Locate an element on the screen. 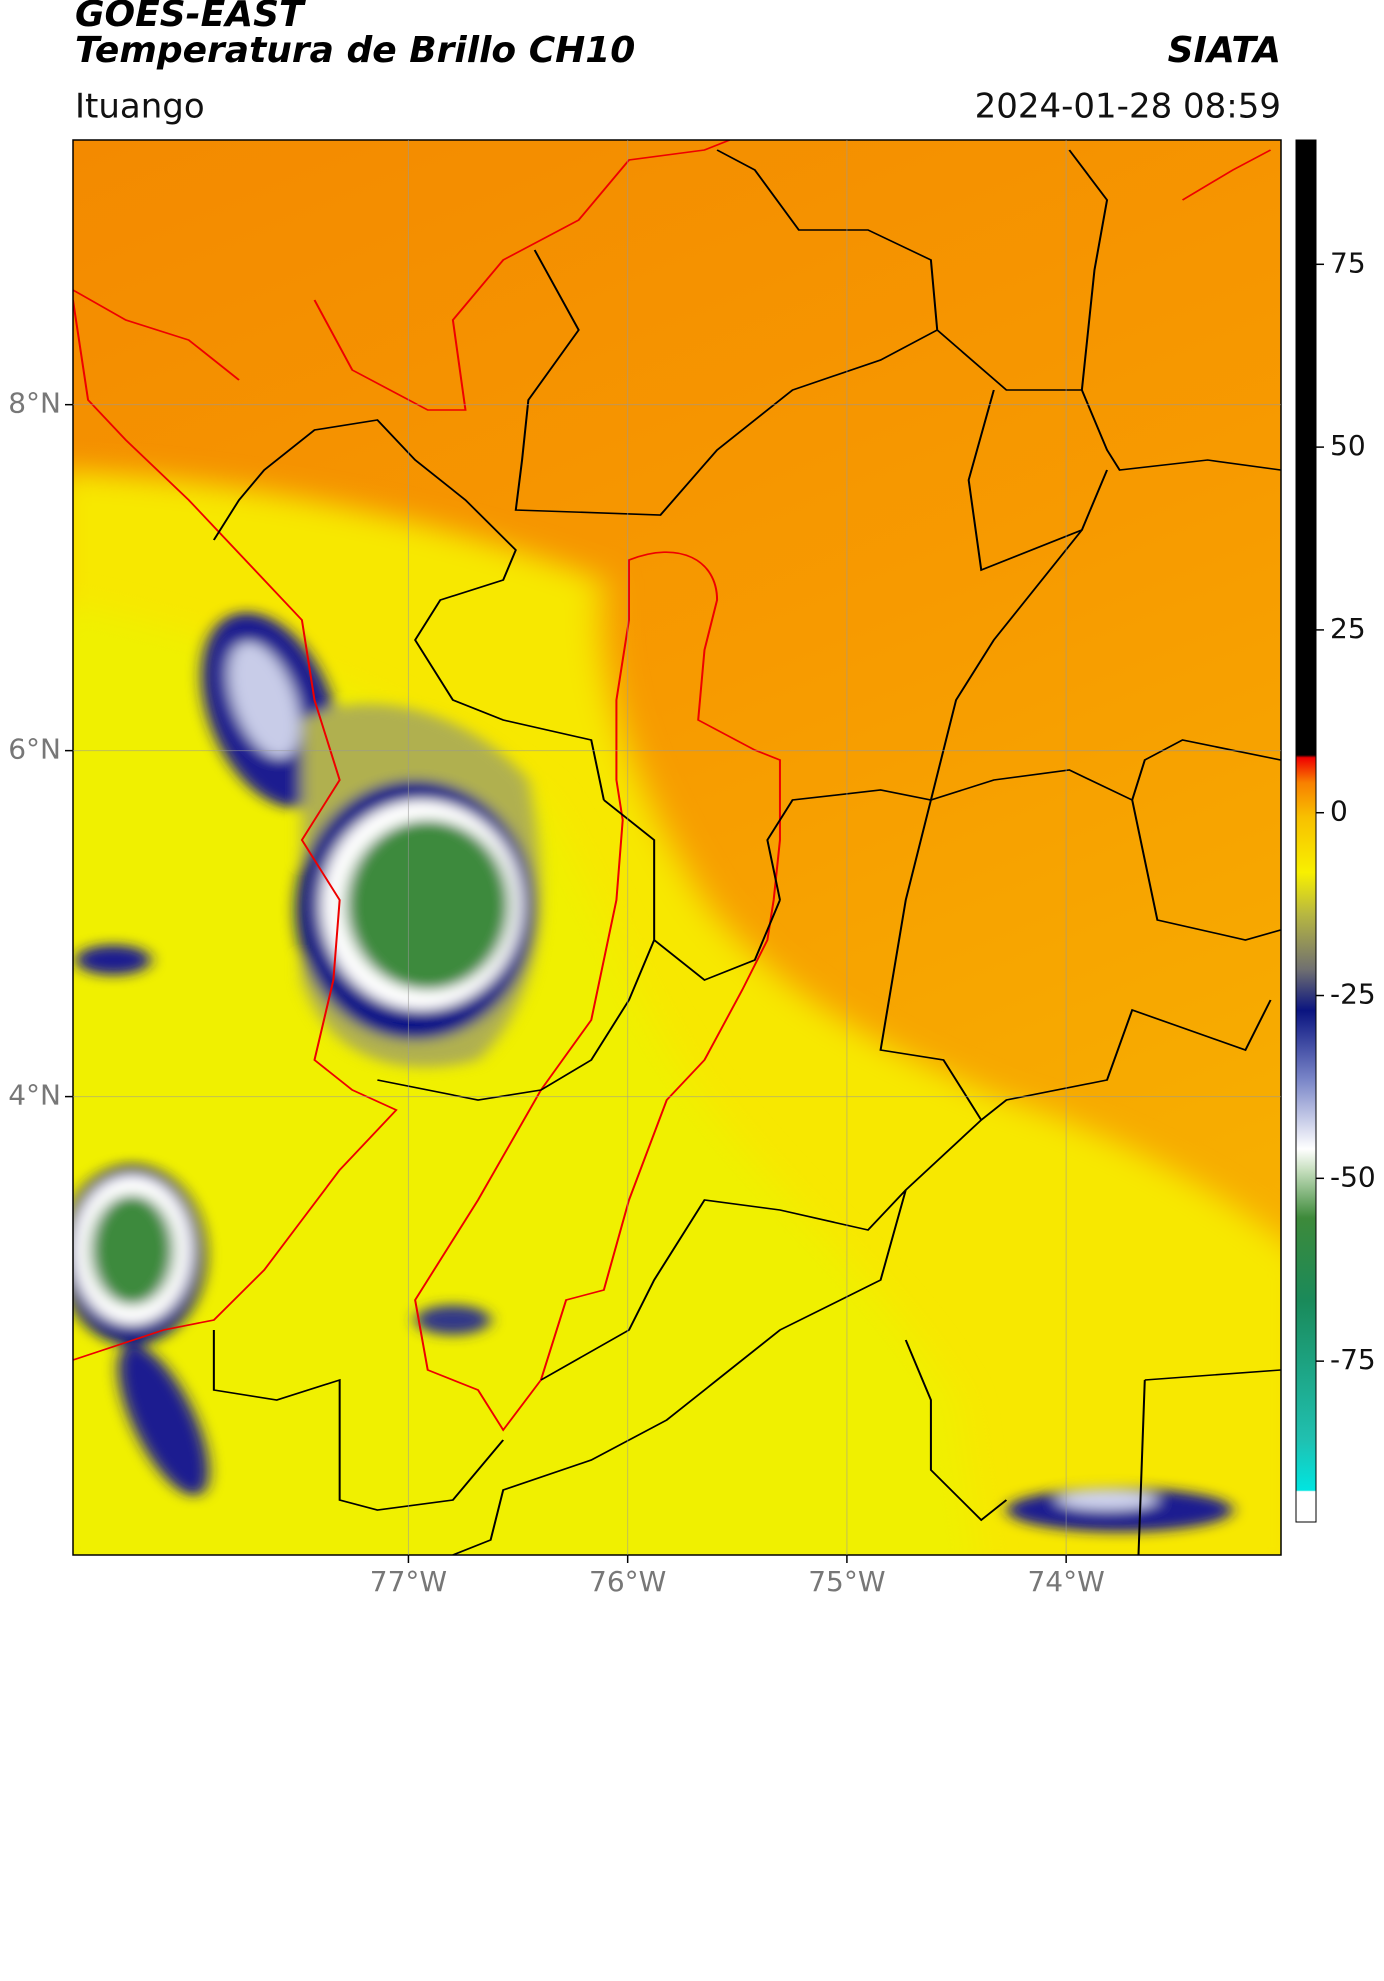  datetime: 2024-01-28 08:59 is located at coordinates (1128, 107).